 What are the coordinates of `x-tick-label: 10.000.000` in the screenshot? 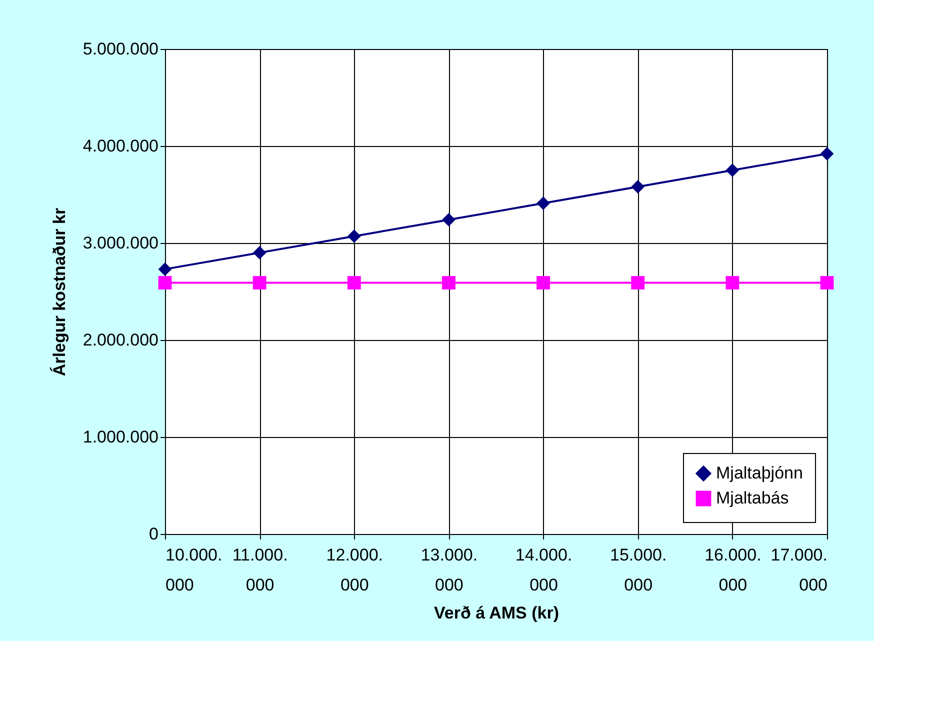 It's located at (194, 570).